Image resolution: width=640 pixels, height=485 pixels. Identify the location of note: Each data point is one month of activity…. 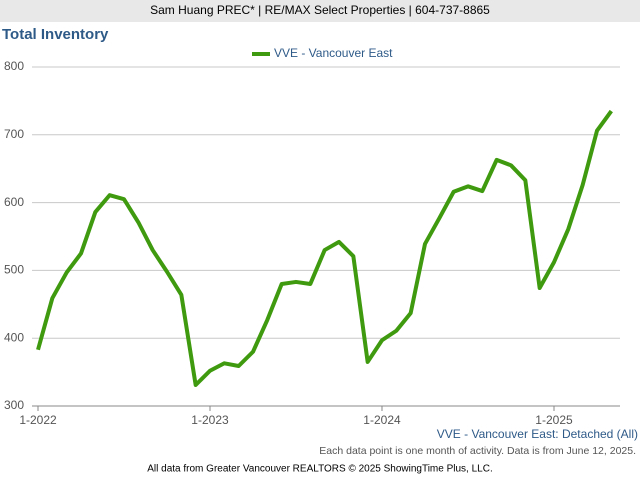
(477, 451).